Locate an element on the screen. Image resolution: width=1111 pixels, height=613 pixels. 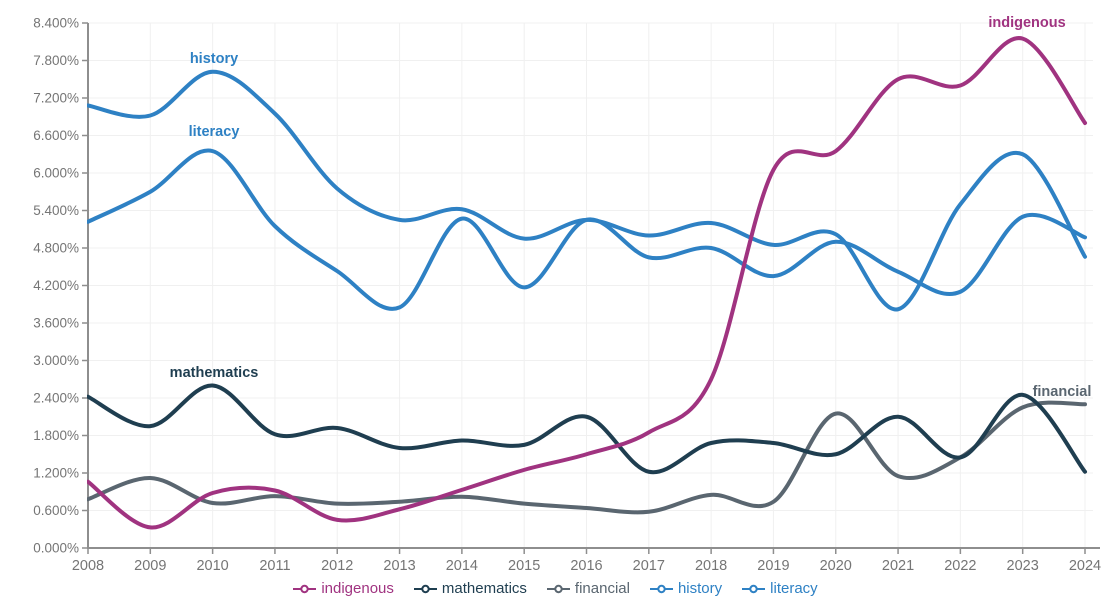
y-axis-label: 1.200% is located at coordinates (56, 473).